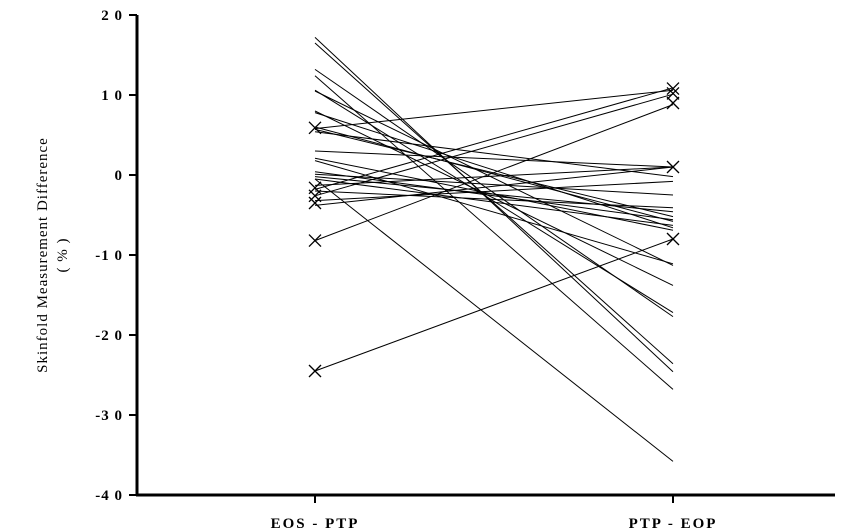 The width and height of the screenshot is (845, 532). Describe the element at coordinates (315, 524) in the screenshot. I see `x-category-label: EOS - PTP` at that location.